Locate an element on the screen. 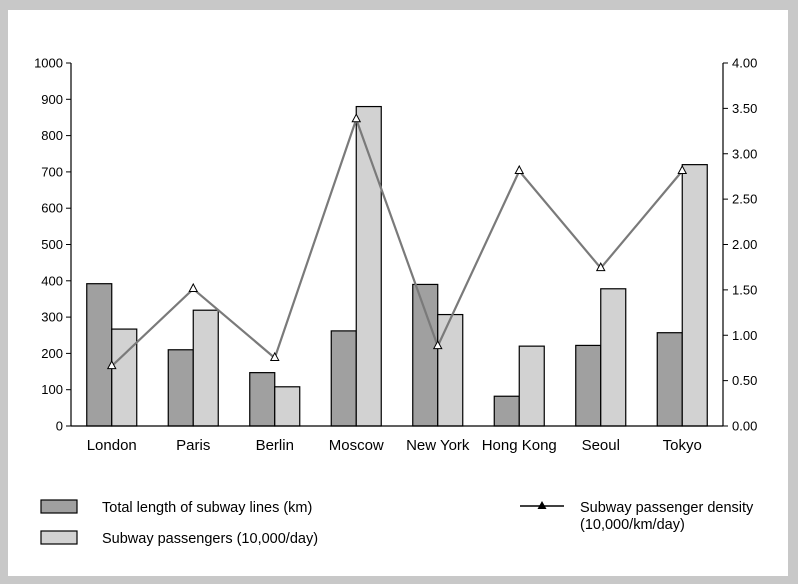 The image size is (798, 584). y-left-tick-label: 100 is located at coordinates (52, 389).